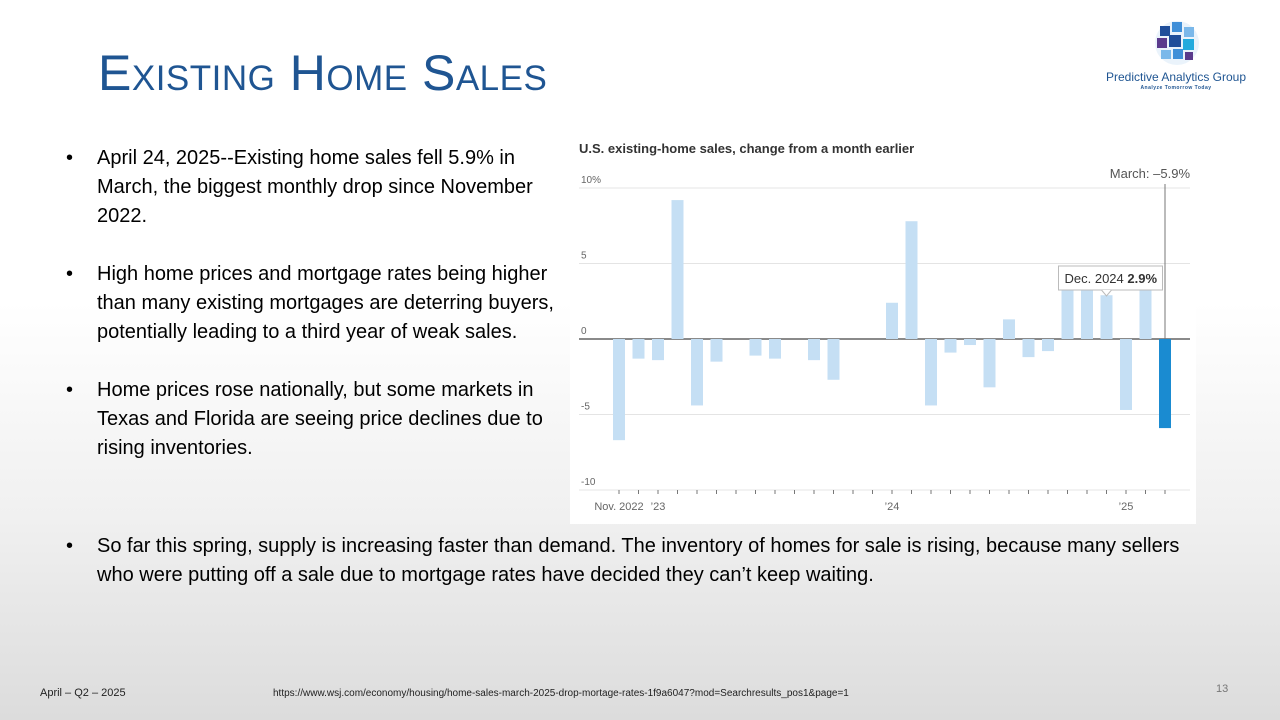 The width and height of the screenshot is (1280, 720). I want to click on logo-name: Predictive Analytics Group, so click(1176, 77).